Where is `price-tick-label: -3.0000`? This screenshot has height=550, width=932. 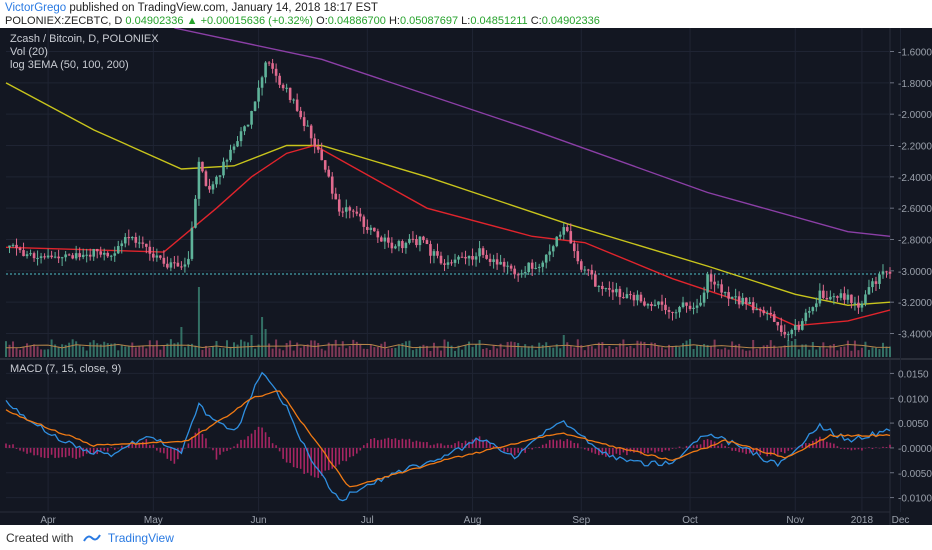 price-tick-label: -3.0000 is located at coordinates (915, 272).